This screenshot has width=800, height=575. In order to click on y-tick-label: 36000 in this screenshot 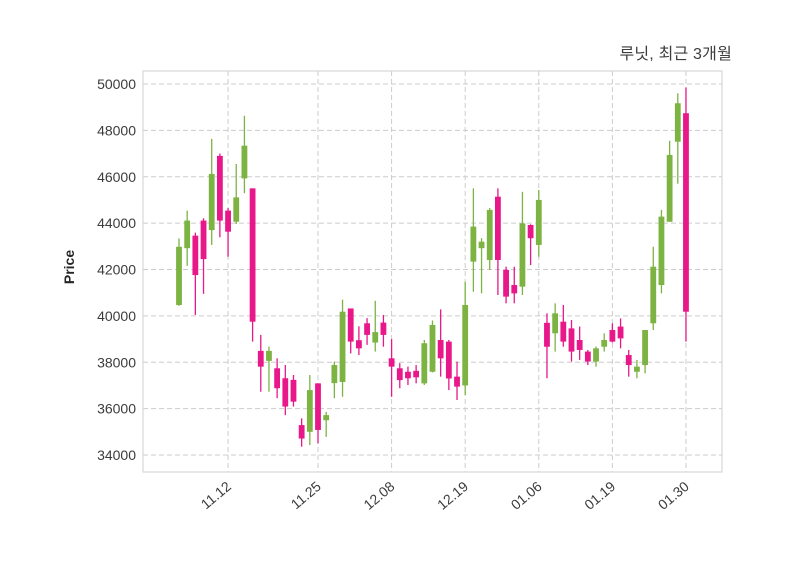, I will do `click(116, 409)`.